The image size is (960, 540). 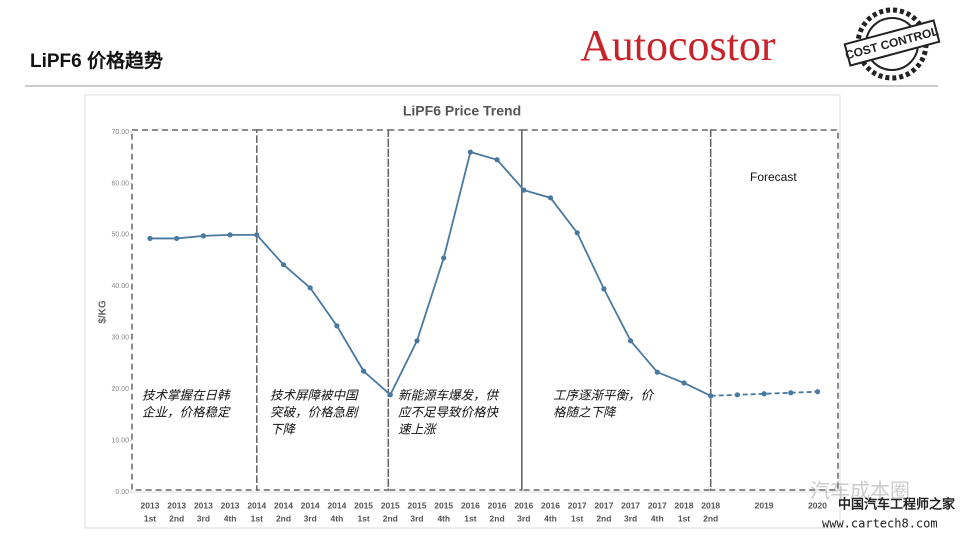 I want to click on y-tick-label: 50.00, so click(x=120, y=235).